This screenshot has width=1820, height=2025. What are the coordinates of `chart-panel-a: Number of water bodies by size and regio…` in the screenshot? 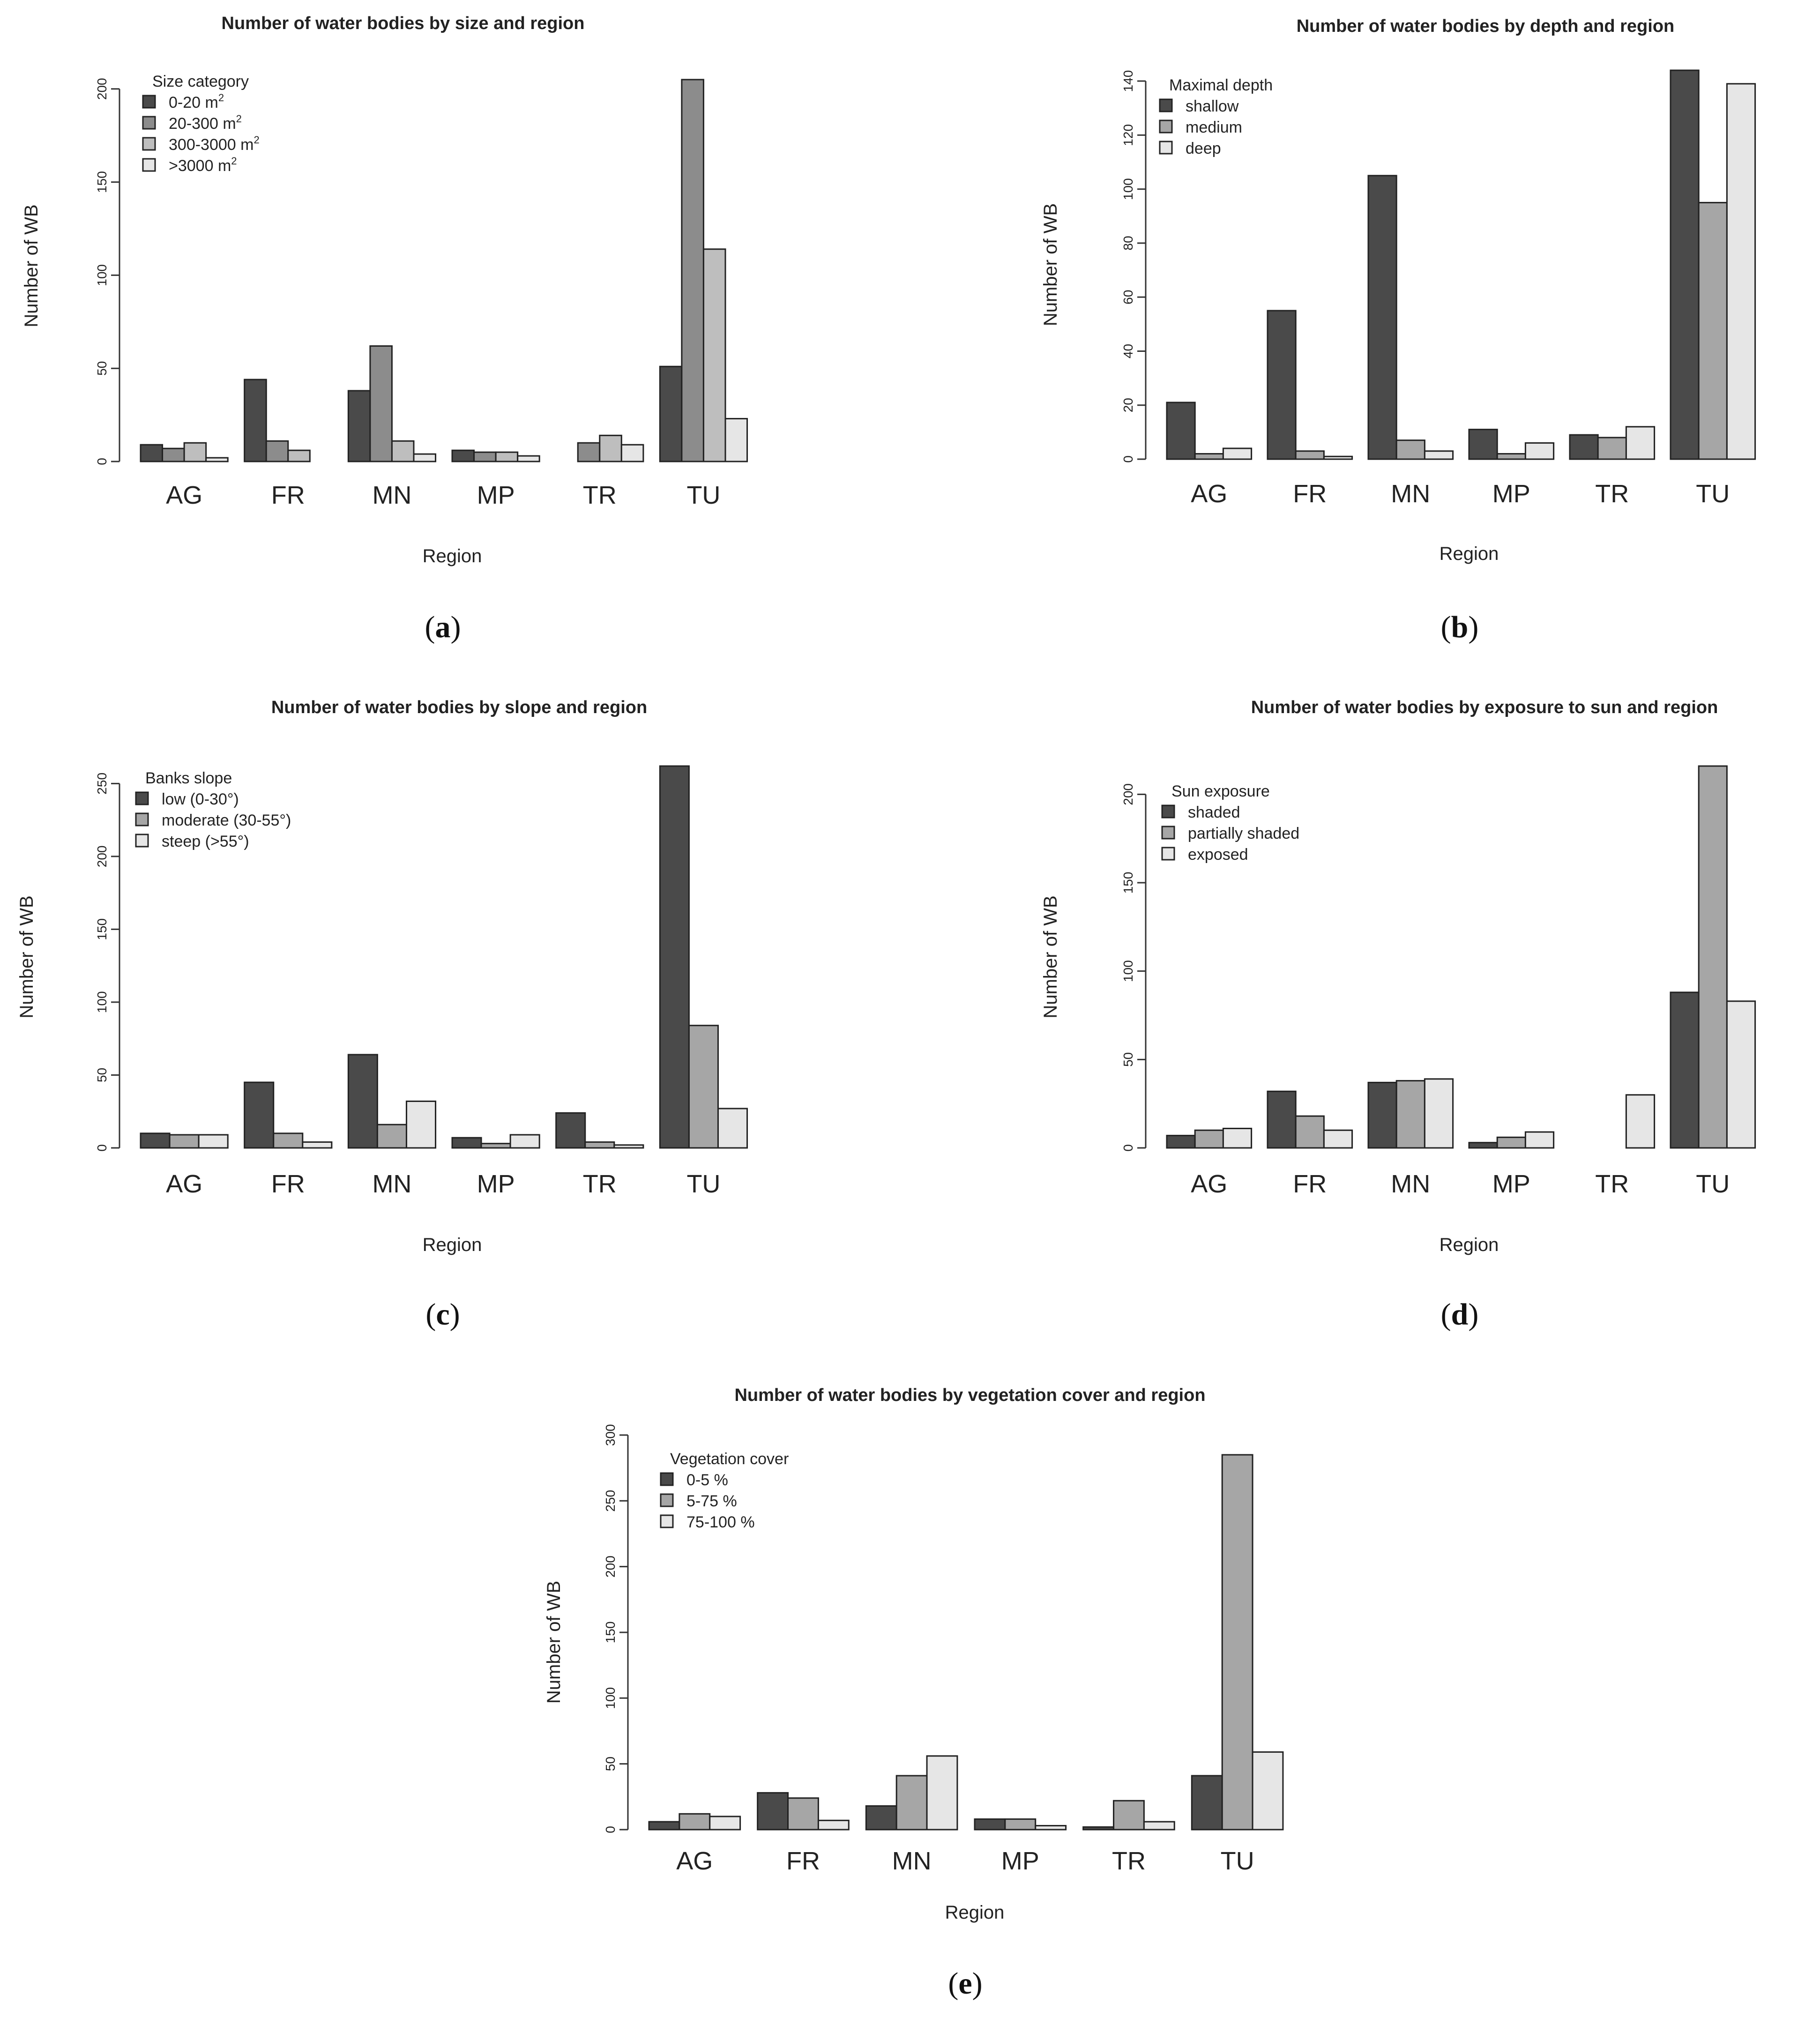 It's located at (384, 329).